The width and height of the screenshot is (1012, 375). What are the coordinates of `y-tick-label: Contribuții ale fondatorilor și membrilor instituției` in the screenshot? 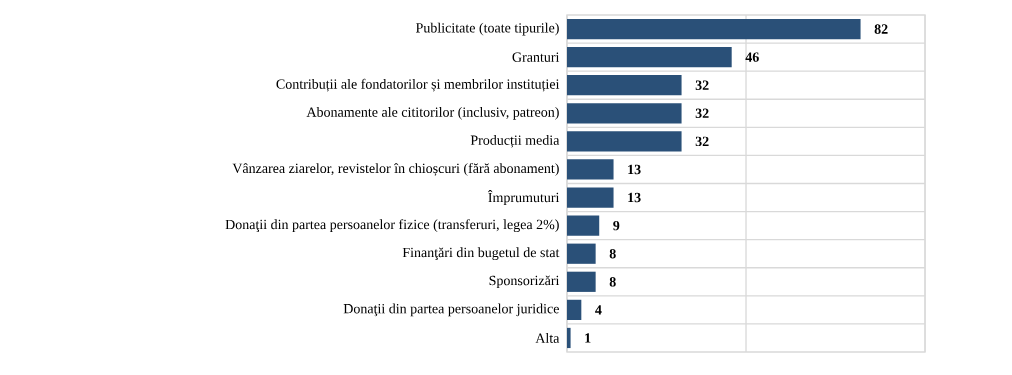 It's located at (418, 85).